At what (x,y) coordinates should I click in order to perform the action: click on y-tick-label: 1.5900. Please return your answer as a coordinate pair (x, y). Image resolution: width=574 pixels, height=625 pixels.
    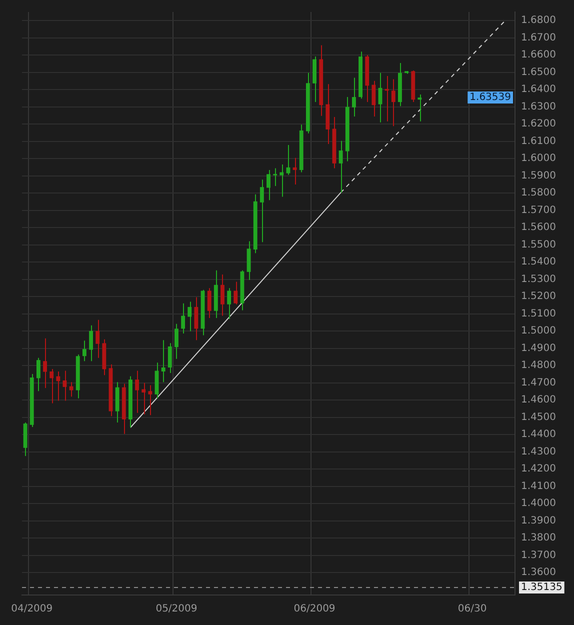
    Looking at the image, I should click on (538, 176).